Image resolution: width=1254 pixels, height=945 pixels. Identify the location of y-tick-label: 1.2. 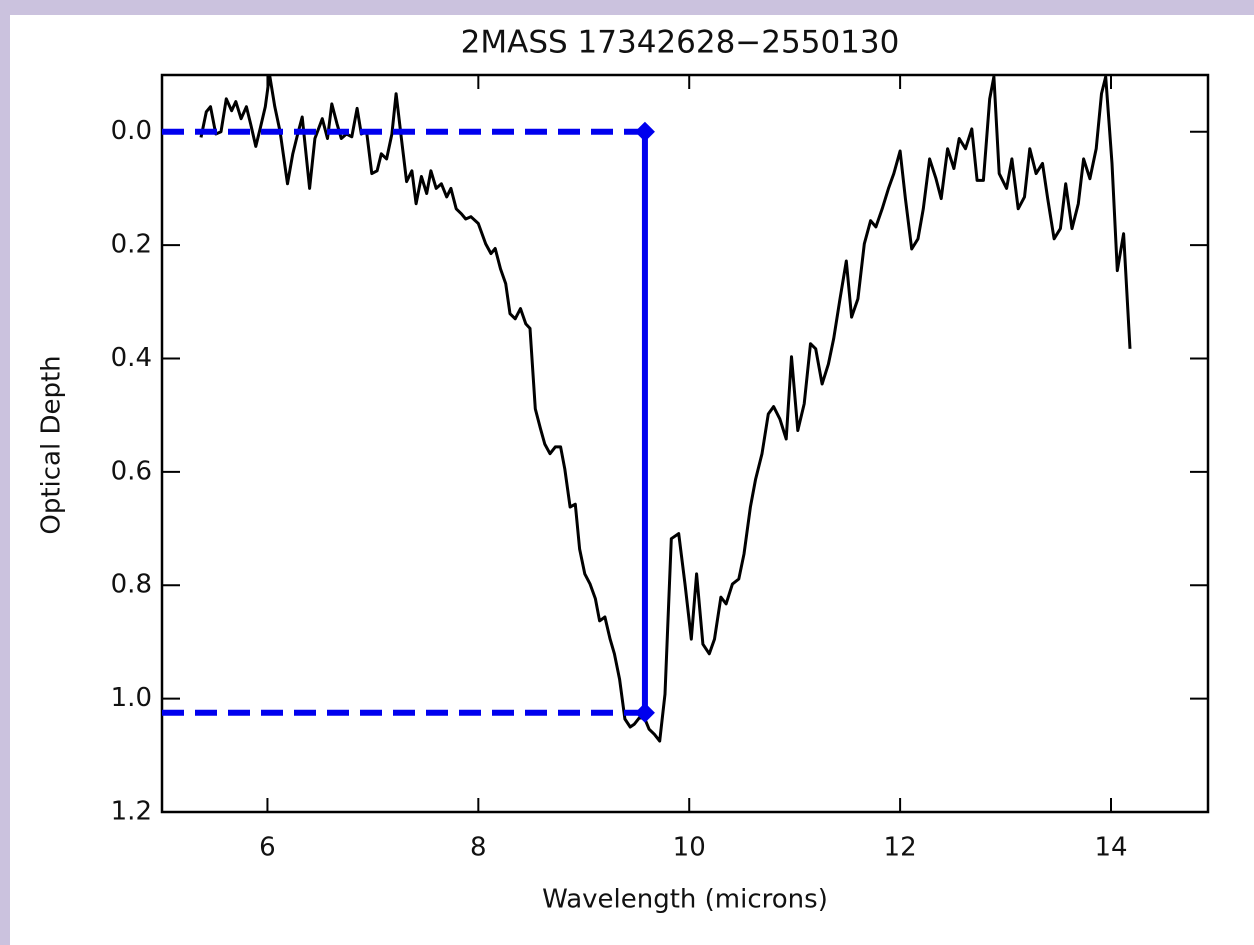
(131, 812).